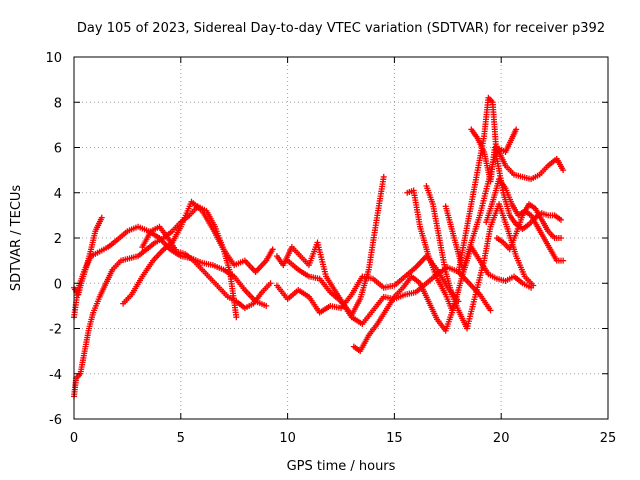 The height and width of the screenshot is (480, 640). I want to click on x-tick-label: 25, so click(608, 438).